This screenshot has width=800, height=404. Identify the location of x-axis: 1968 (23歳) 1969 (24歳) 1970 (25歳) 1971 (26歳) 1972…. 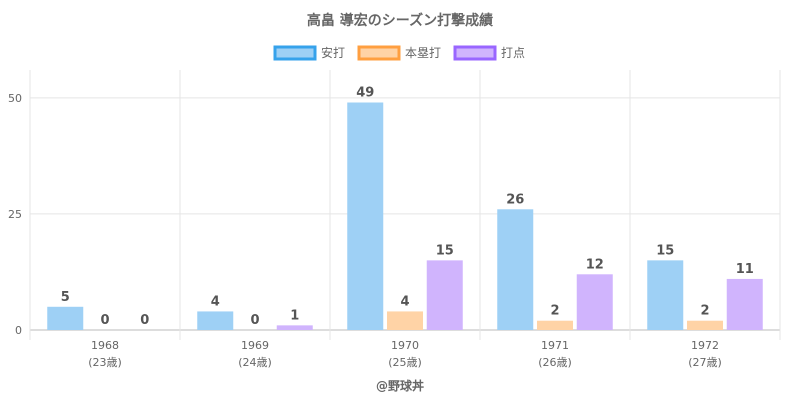
(405, 354).